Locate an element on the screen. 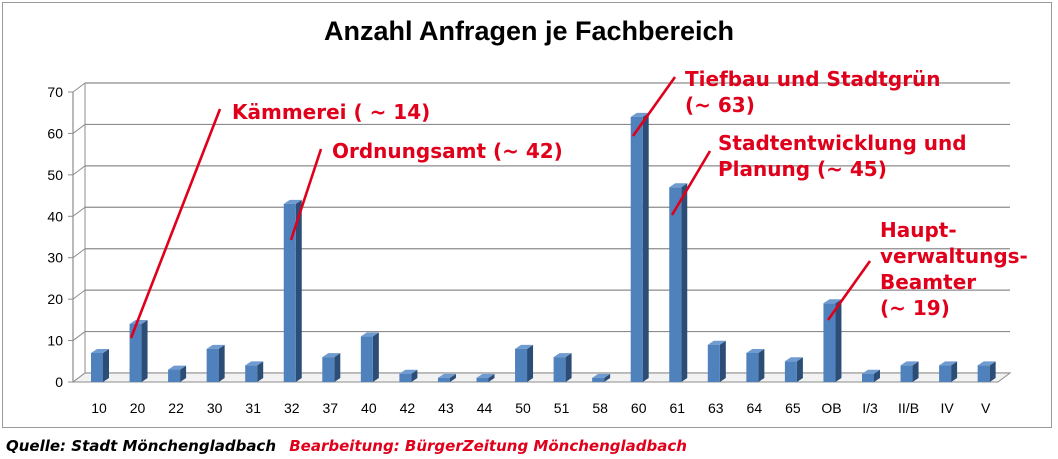  x-tick-label: 20 is located at coordinates (138, 408).